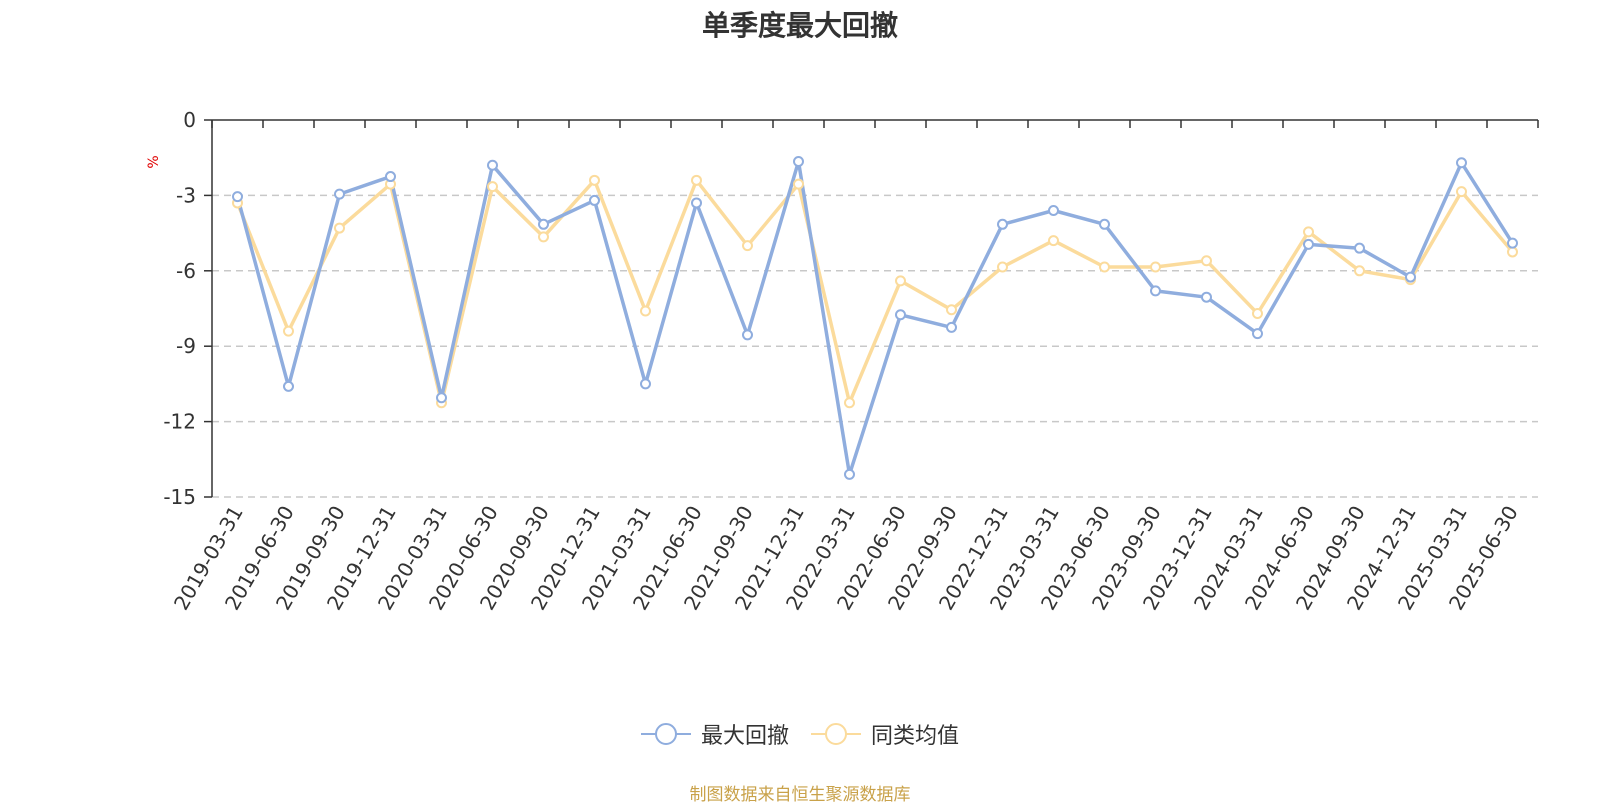  I want to click on y-tick-label: -15, so click(179, 497).